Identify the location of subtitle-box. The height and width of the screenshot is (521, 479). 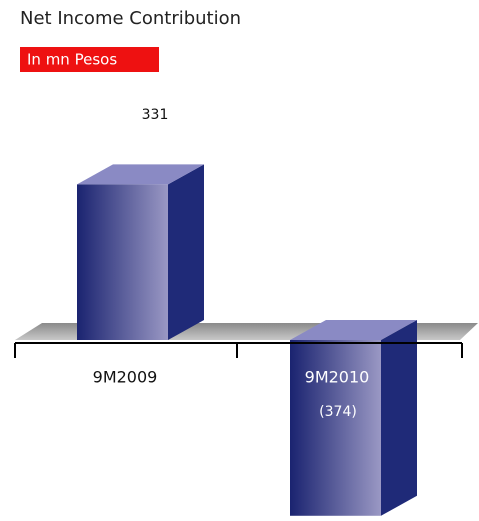
(89, 59).